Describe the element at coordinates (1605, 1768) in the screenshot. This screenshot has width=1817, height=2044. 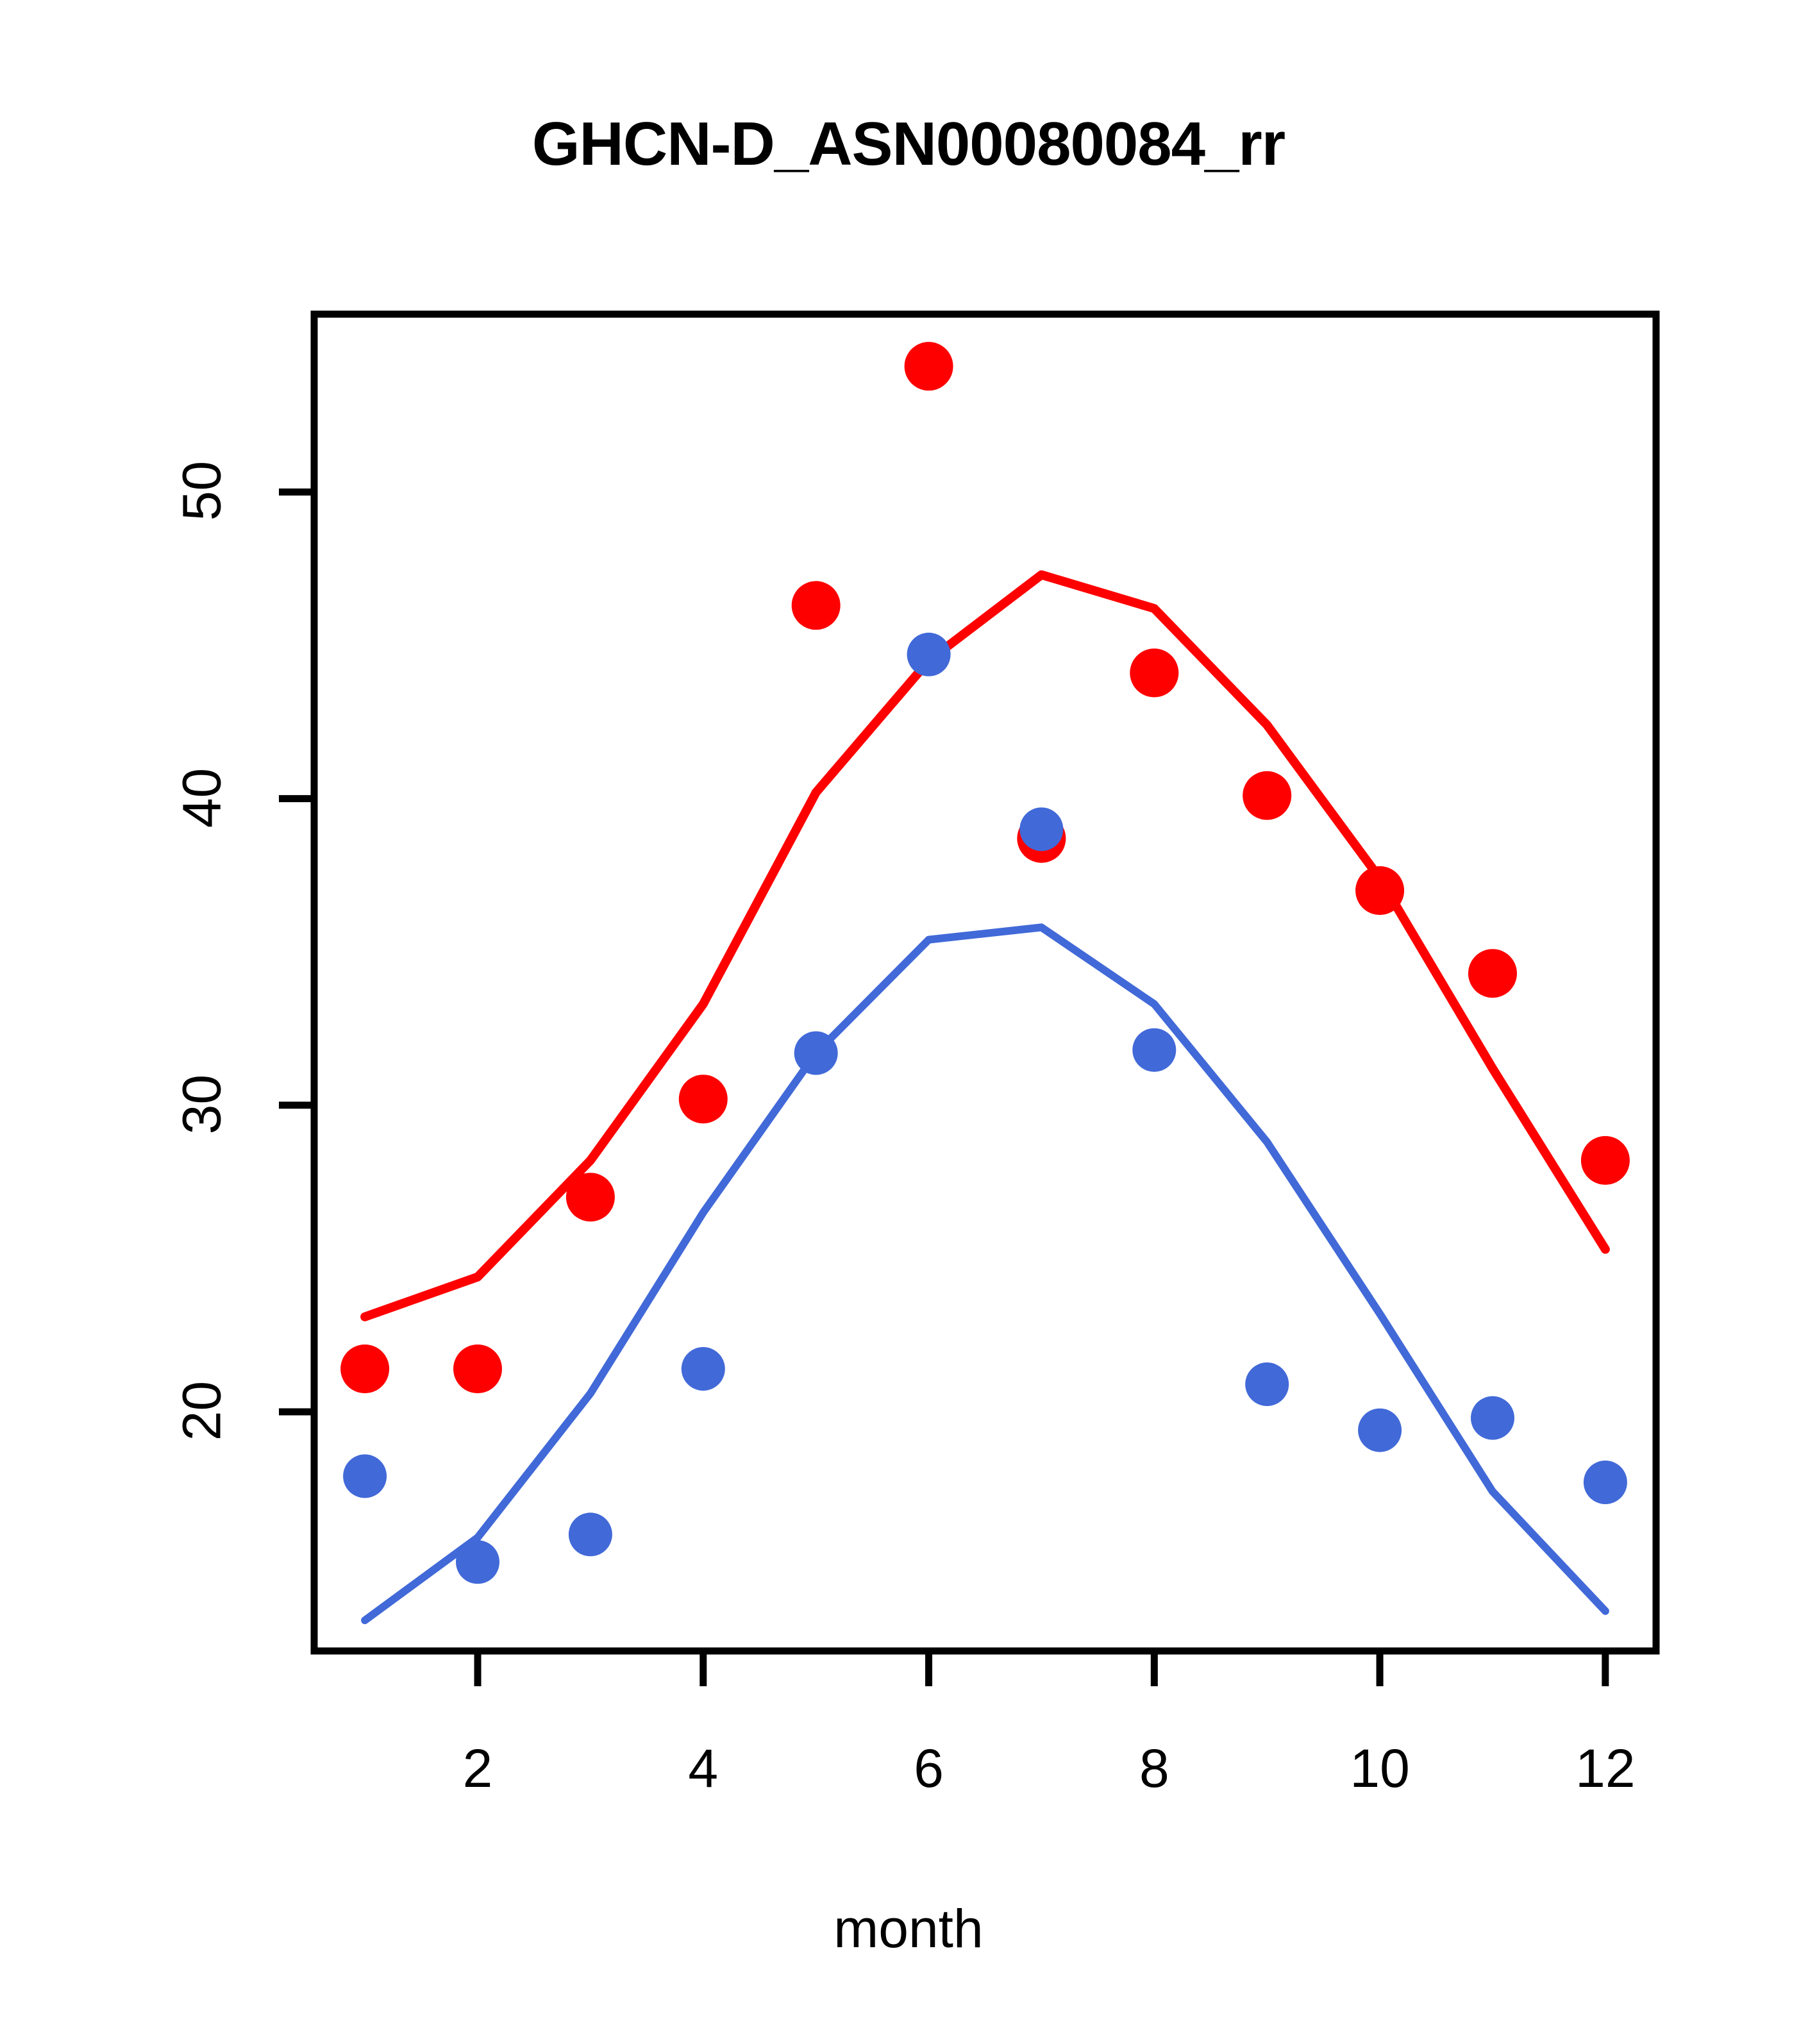
I see `x-tick-label: 12` at that location.